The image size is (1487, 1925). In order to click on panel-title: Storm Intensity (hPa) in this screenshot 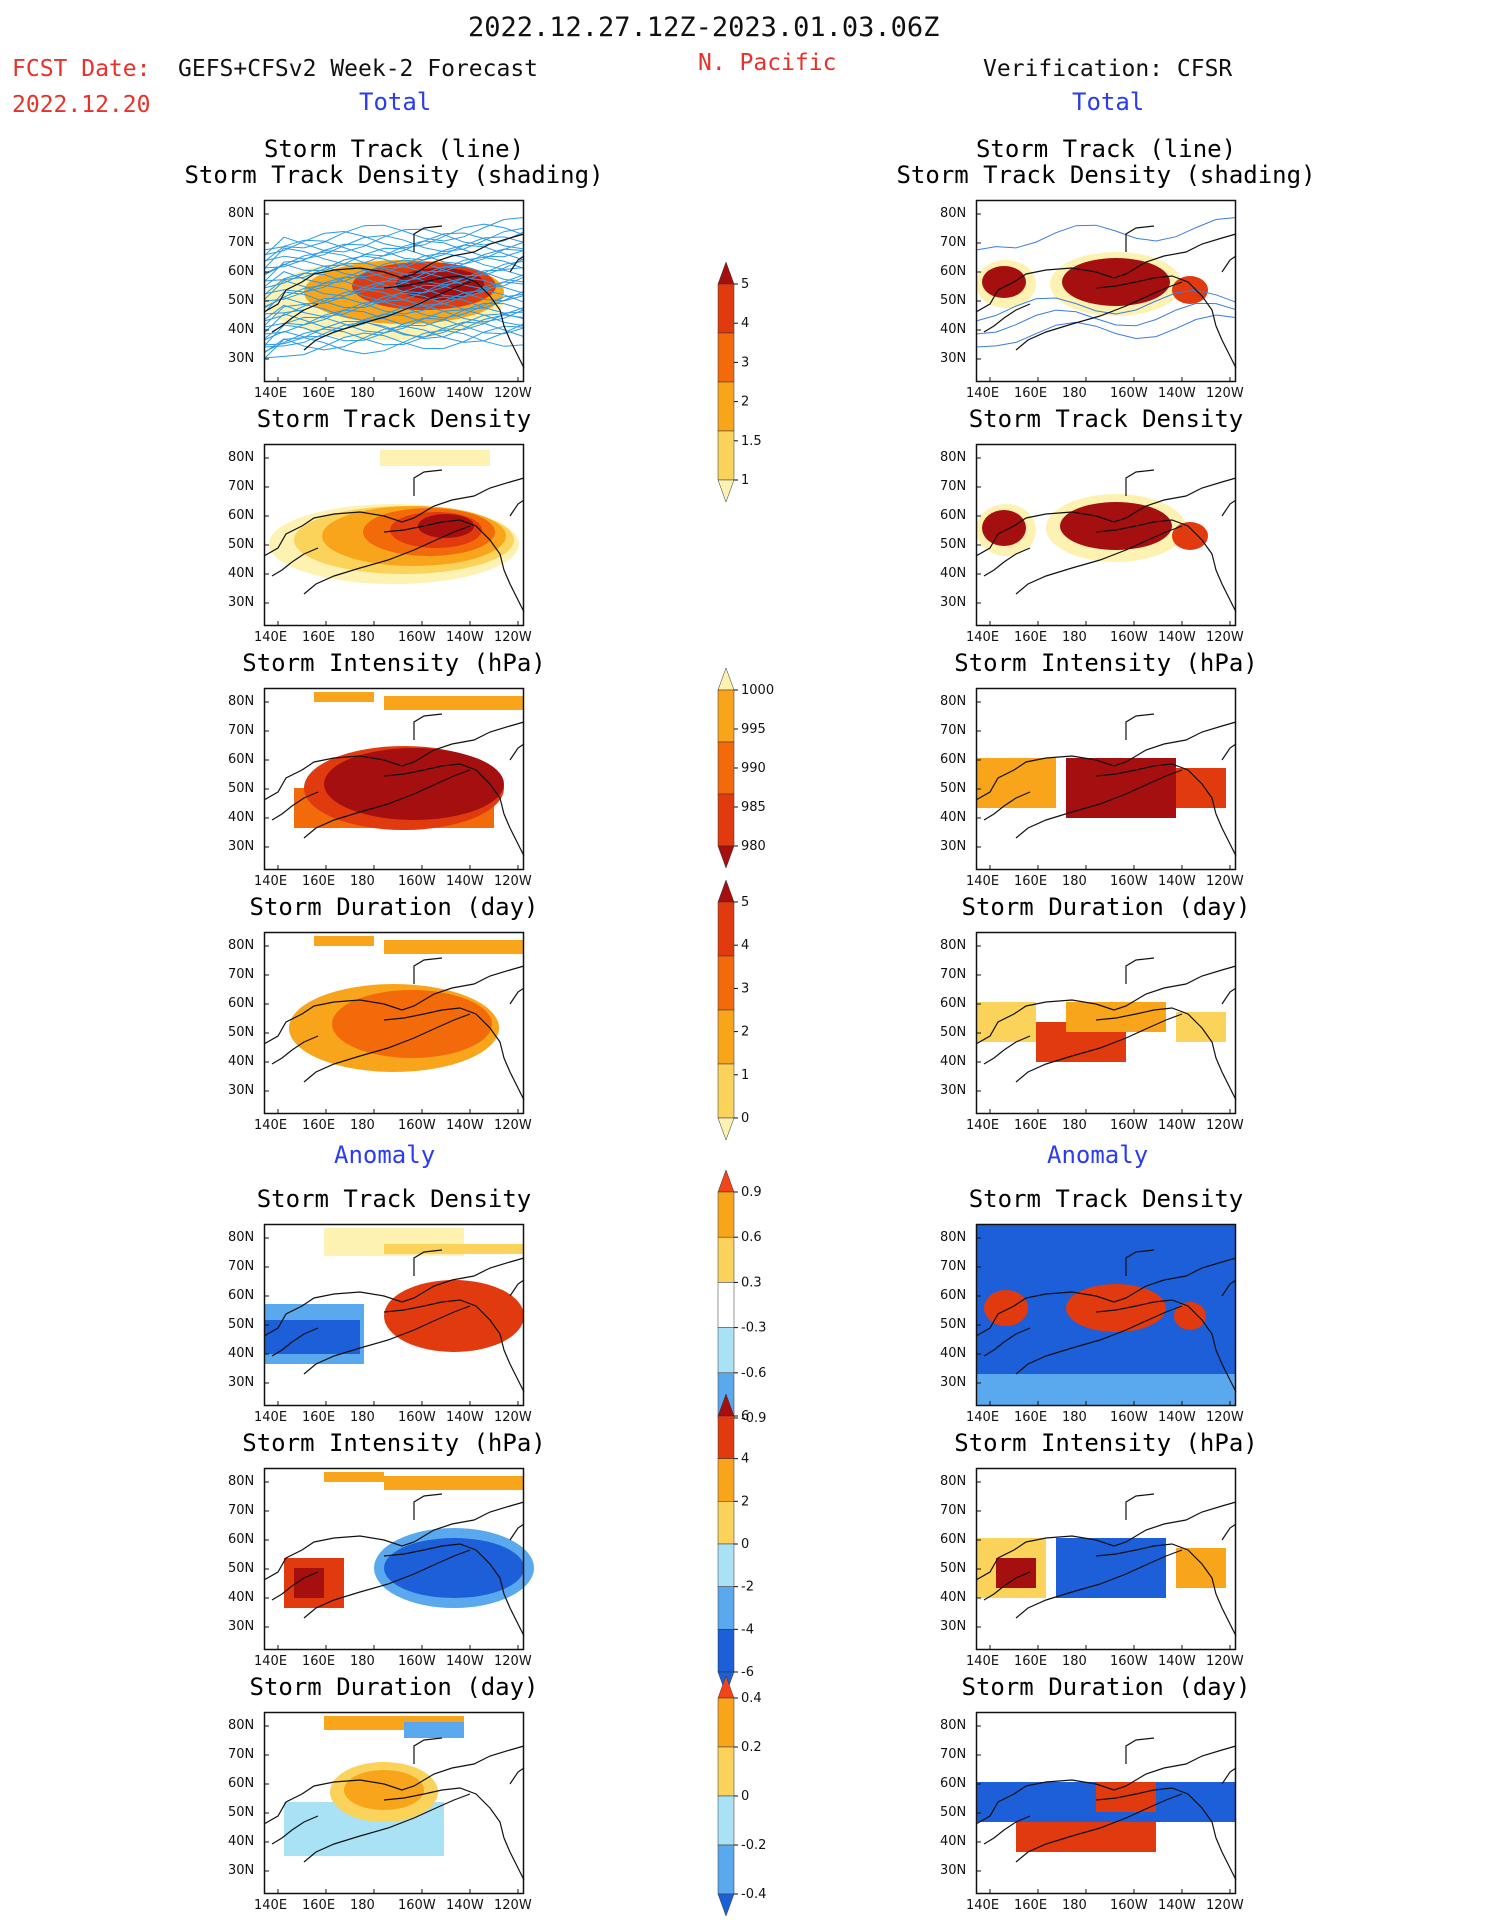, I will do `click(394, 663)`.